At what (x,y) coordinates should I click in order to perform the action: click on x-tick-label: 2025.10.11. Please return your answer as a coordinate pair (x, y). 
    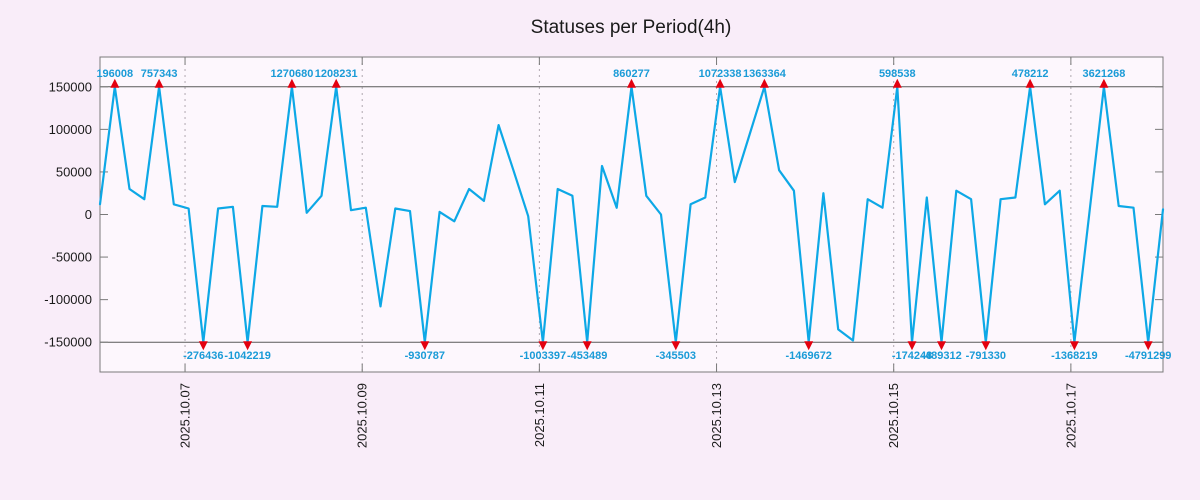
    Looking at the image, I should click on (539, 415).